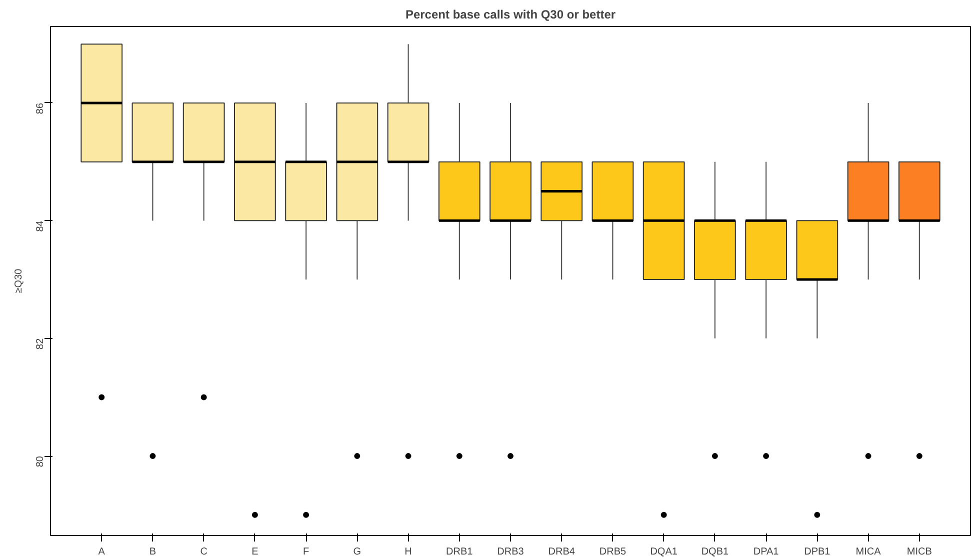 The image size is (974, 560). Describe the element at coordinates (612, 552) in the screenshot. I see `x-tick-label: DRB5` at that location.